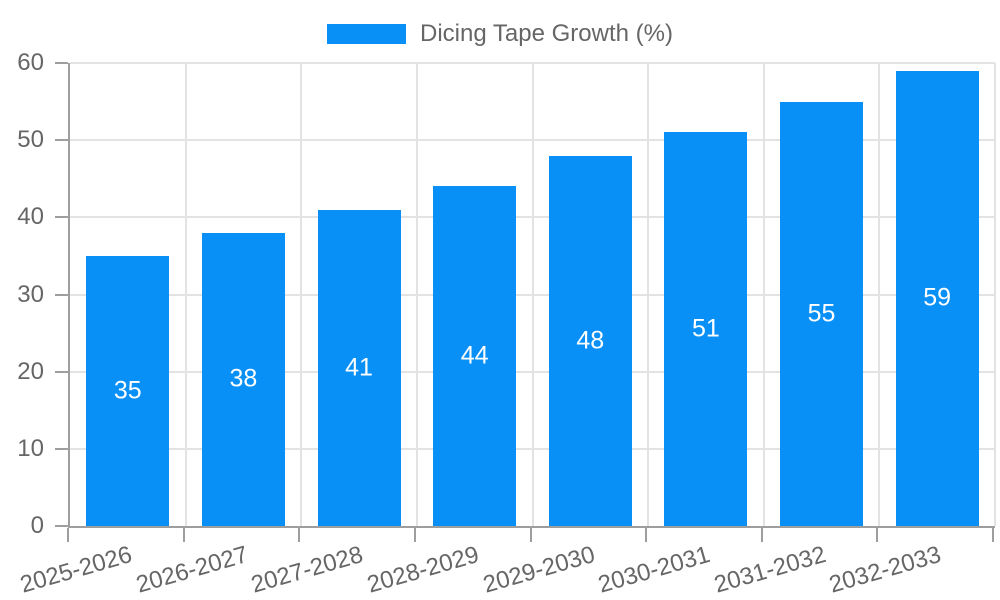  I want to click on x-axis-label-2026-2027: 2026-2027, so click(191, 570).